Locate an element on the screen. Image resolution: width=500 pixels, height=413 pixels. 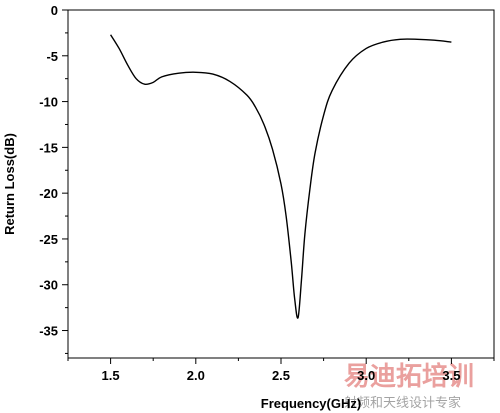
y-tick-label: -10 is located at coordinates (48, 102).